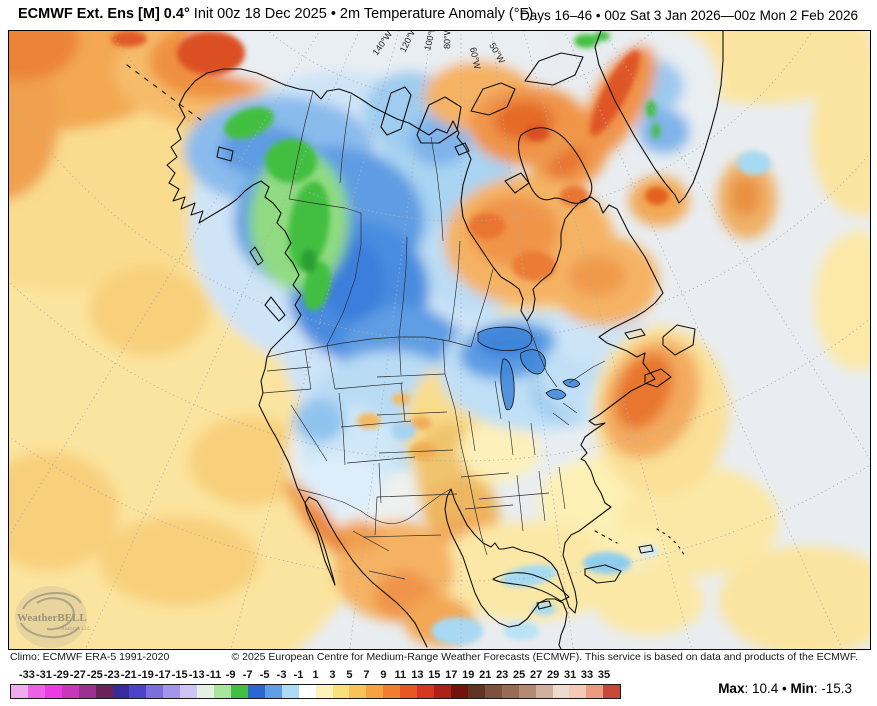  What do you see at coordinates (145, 675) in the screenshot?
I see `legend-tick: -19` at bounding box center [145, 675].